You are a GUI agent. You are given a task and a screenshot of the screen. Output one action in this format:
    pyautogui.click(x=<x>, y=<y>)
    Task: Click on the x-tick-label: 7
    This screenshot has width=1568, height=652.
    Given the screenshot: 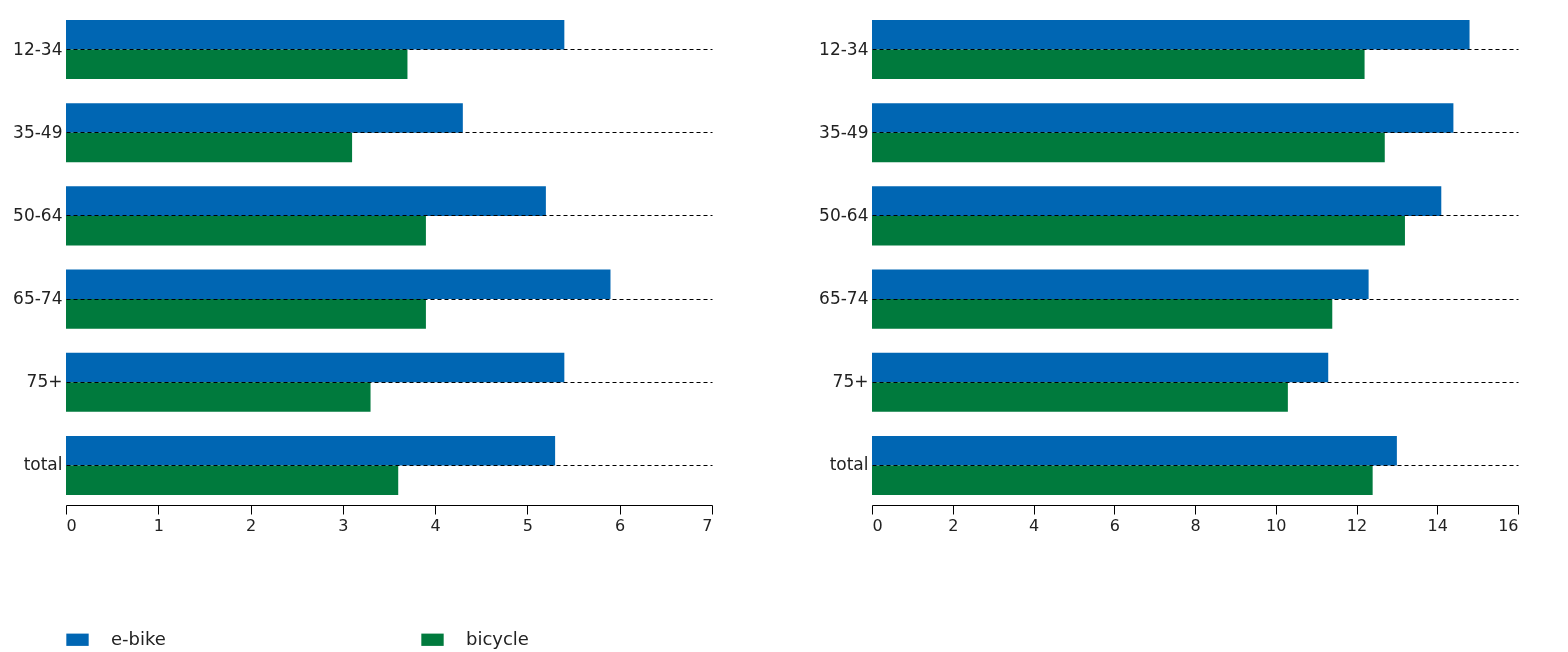 What is the action you would take?
    pyautogui.click(x=707, y=525)
    